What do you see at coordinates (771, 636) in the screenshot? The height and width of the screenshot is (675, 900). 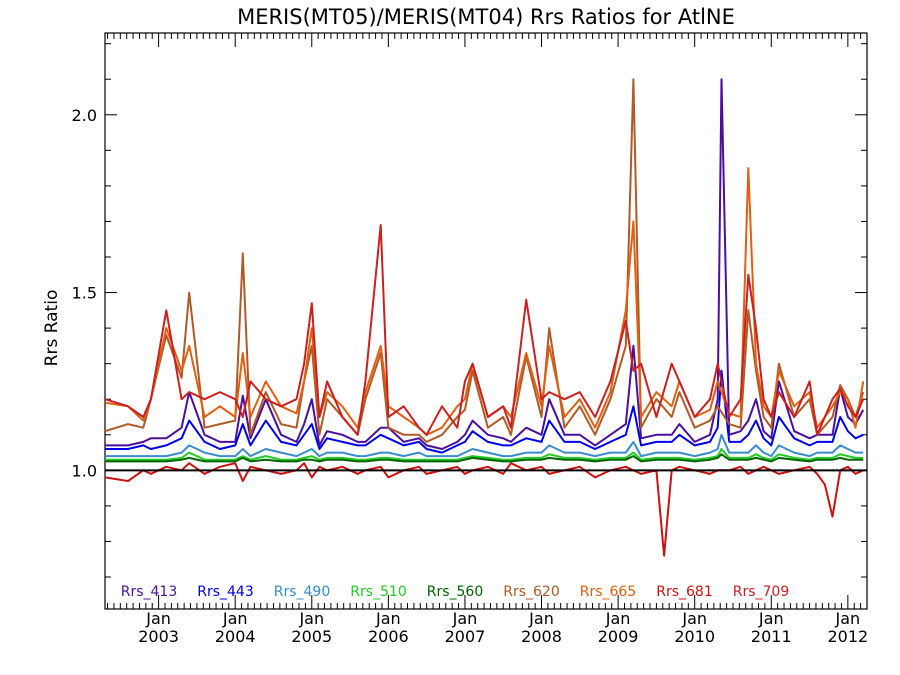 I see `x-tick-year-label: 2011` at bounding box center [771, 636].